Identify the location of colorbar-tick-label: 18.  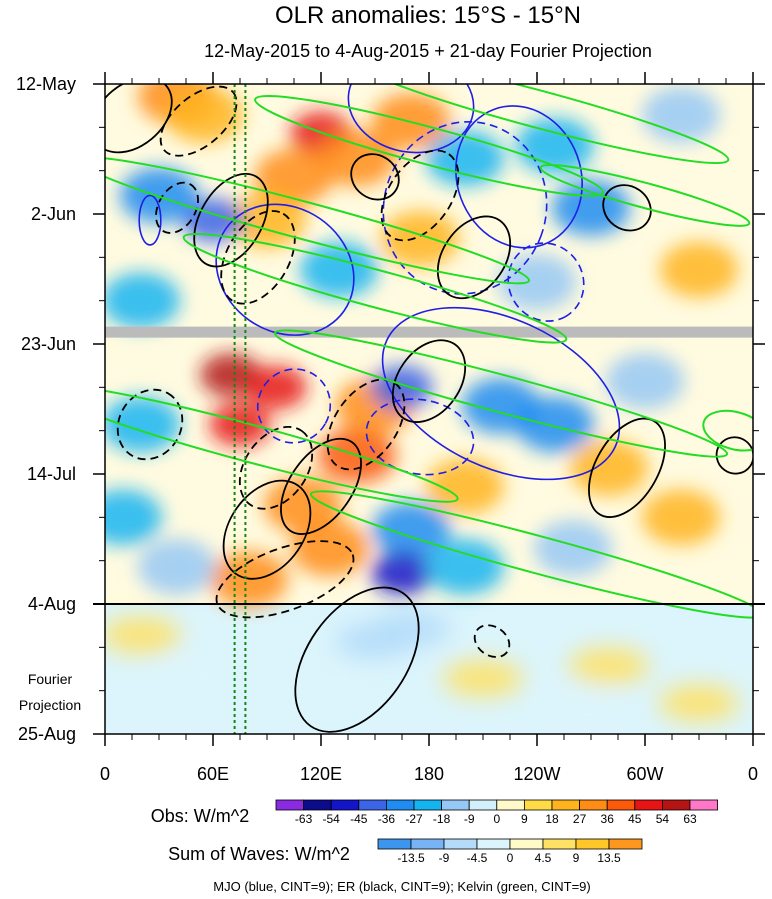
(552, 819).